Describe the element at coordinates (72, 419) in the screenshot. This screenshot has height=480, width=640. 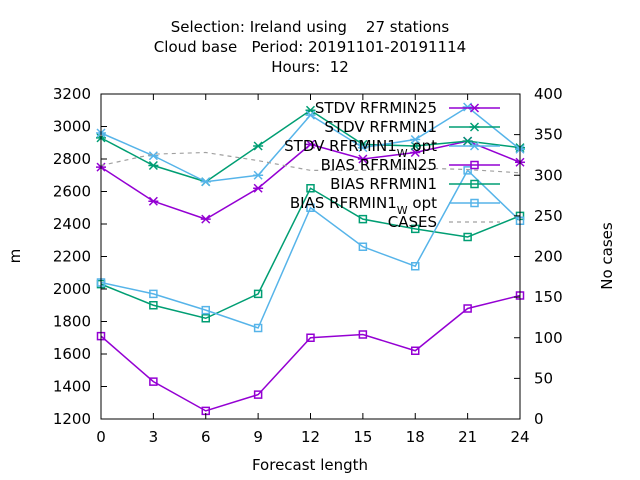
I see `y-tick-label: 1200` at that location.